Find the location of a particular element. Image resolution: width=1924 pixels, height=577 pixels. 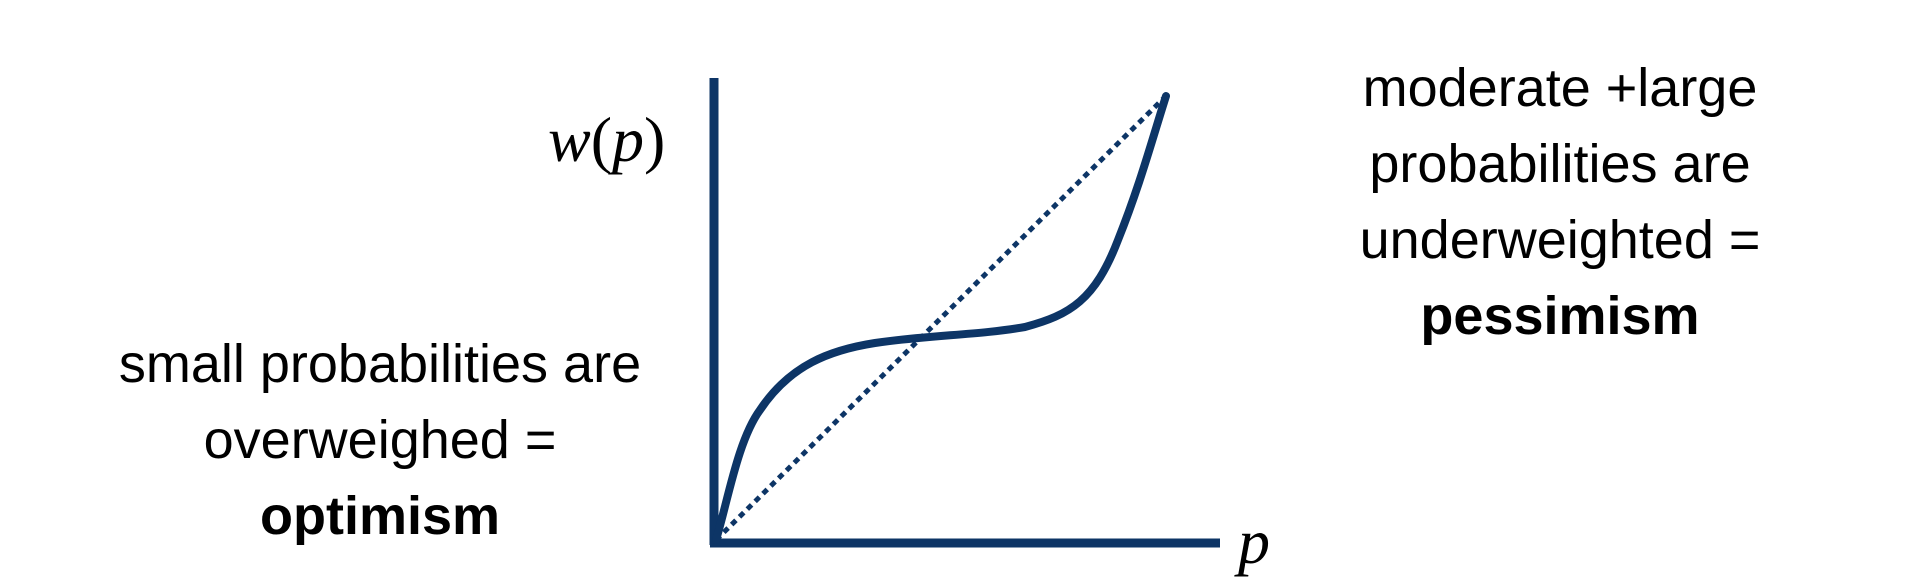

left-annotation-line-2: overweighed = is located at coordinates (380, 440).